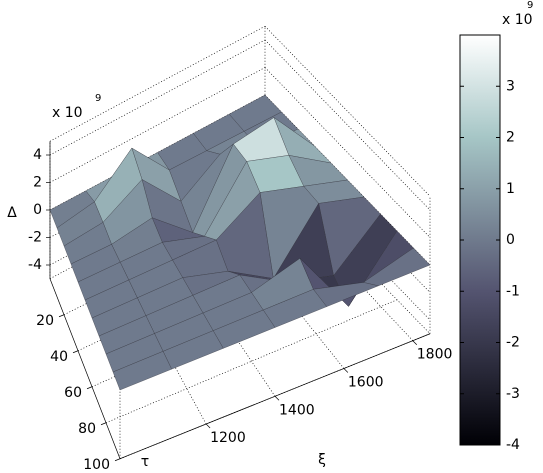 The height and width of the screenshot is (473, 543). Describe the element at coordinates (366, 382) in the screenshot. I see `x-tick-label: 1600` at that location.